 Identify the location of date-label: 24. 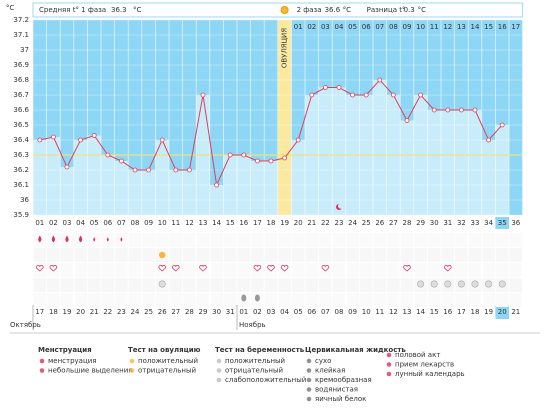
(135, 312).